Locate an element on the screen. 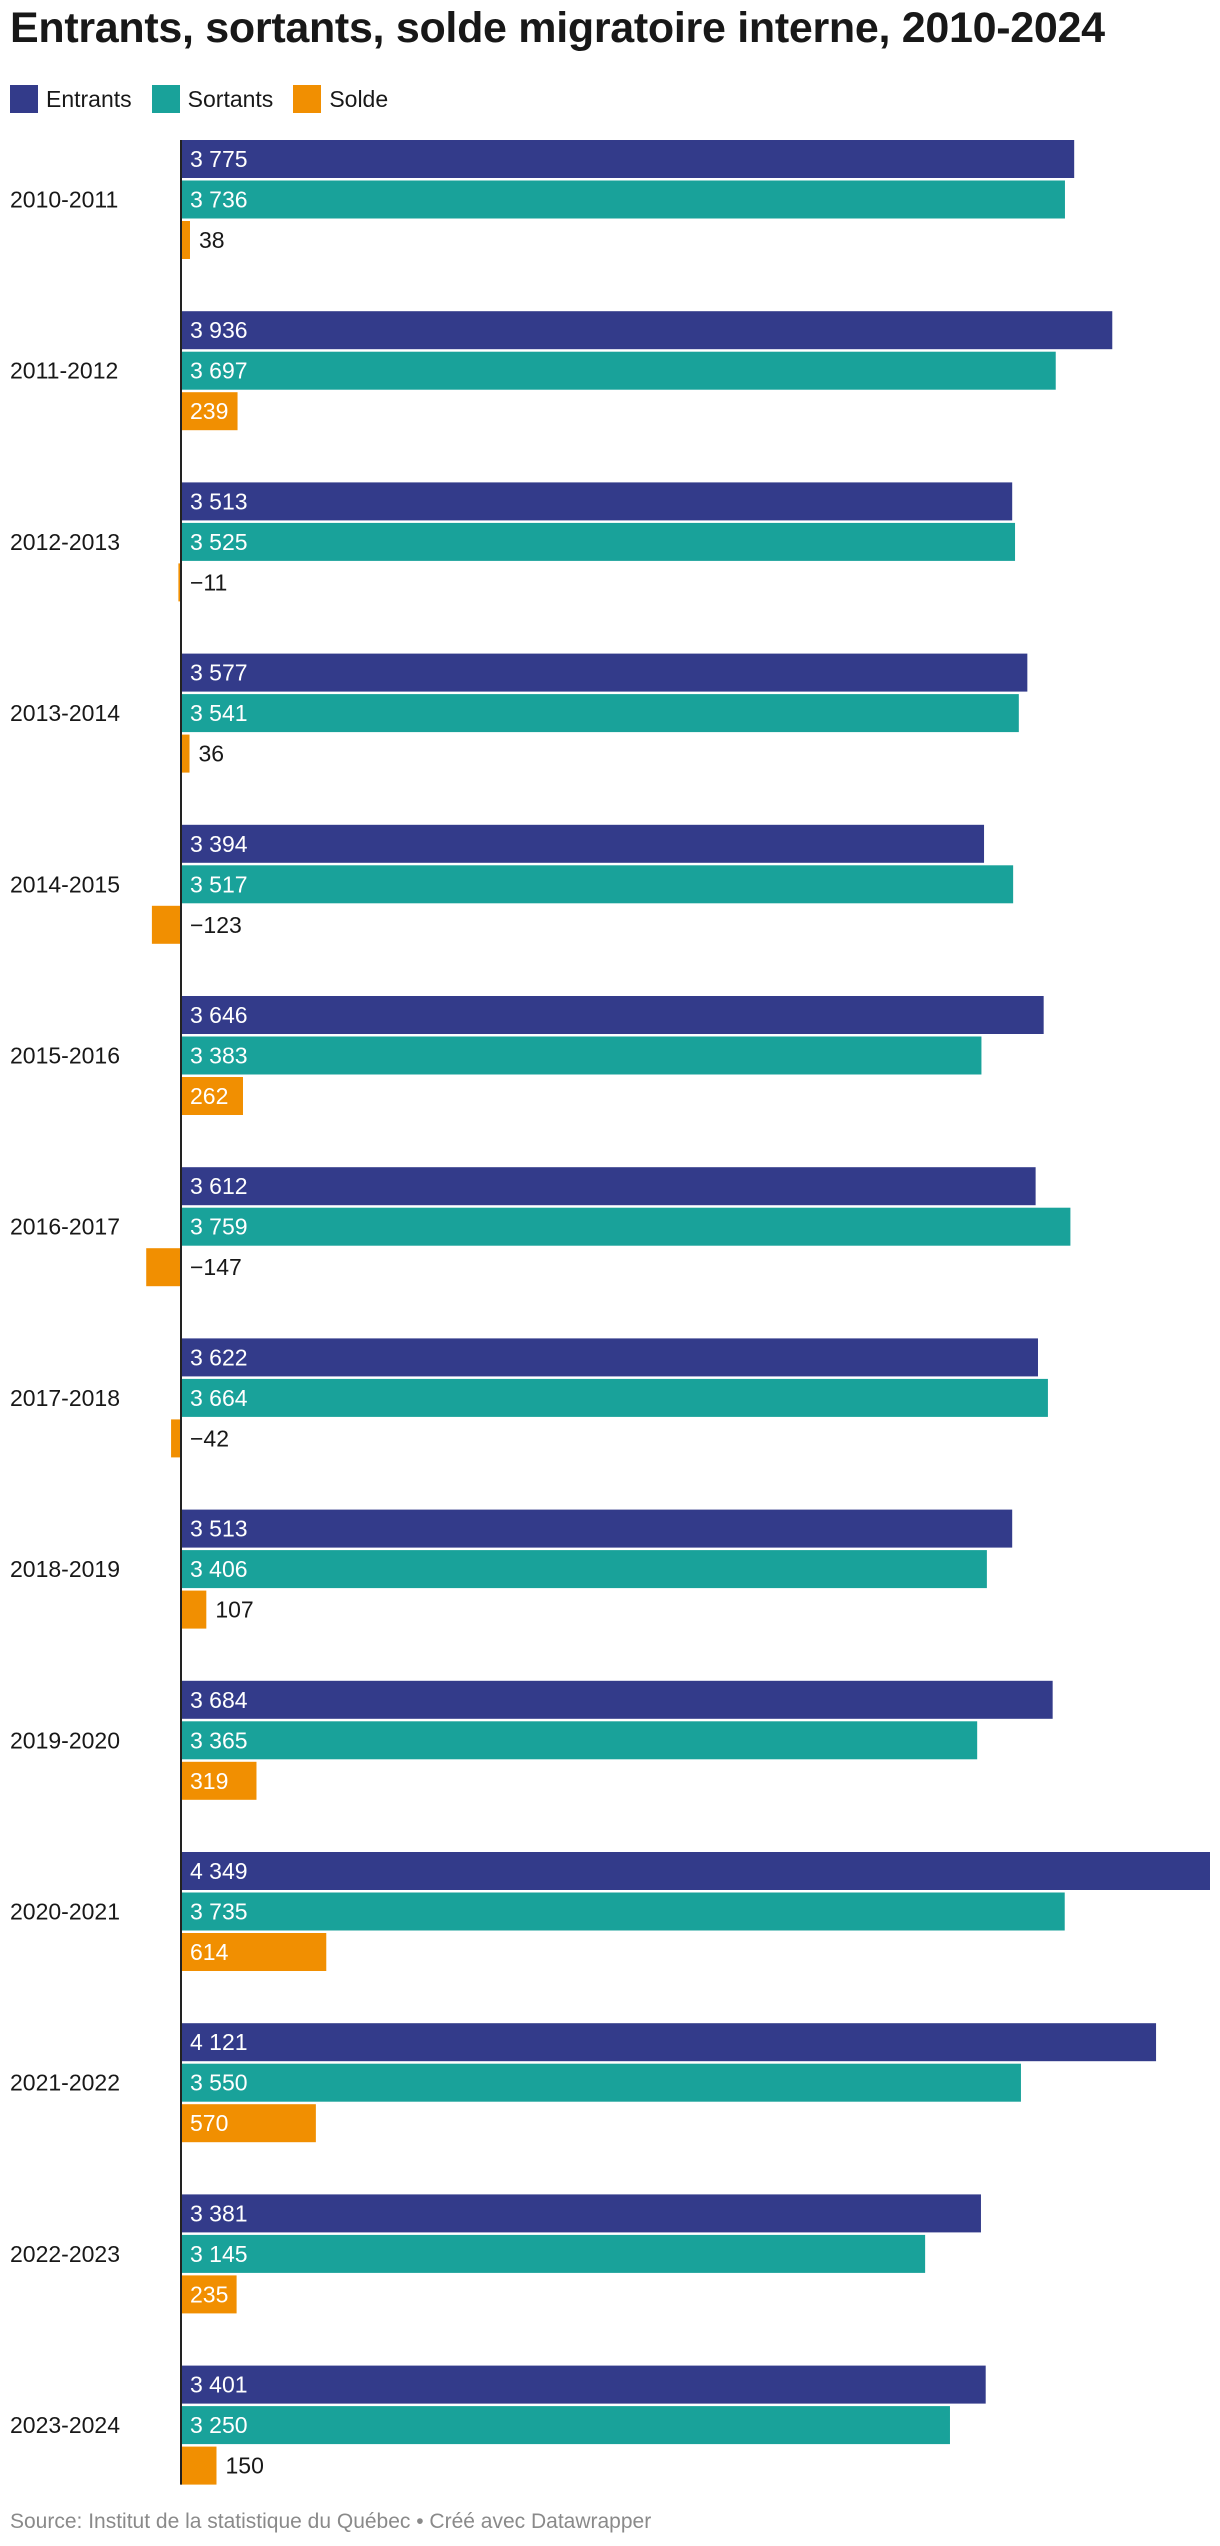 This screenshot has width=1220, height=2546. category-group: 2014-2015 3 394 3 517 −123 is located at coordinates (512, 884).